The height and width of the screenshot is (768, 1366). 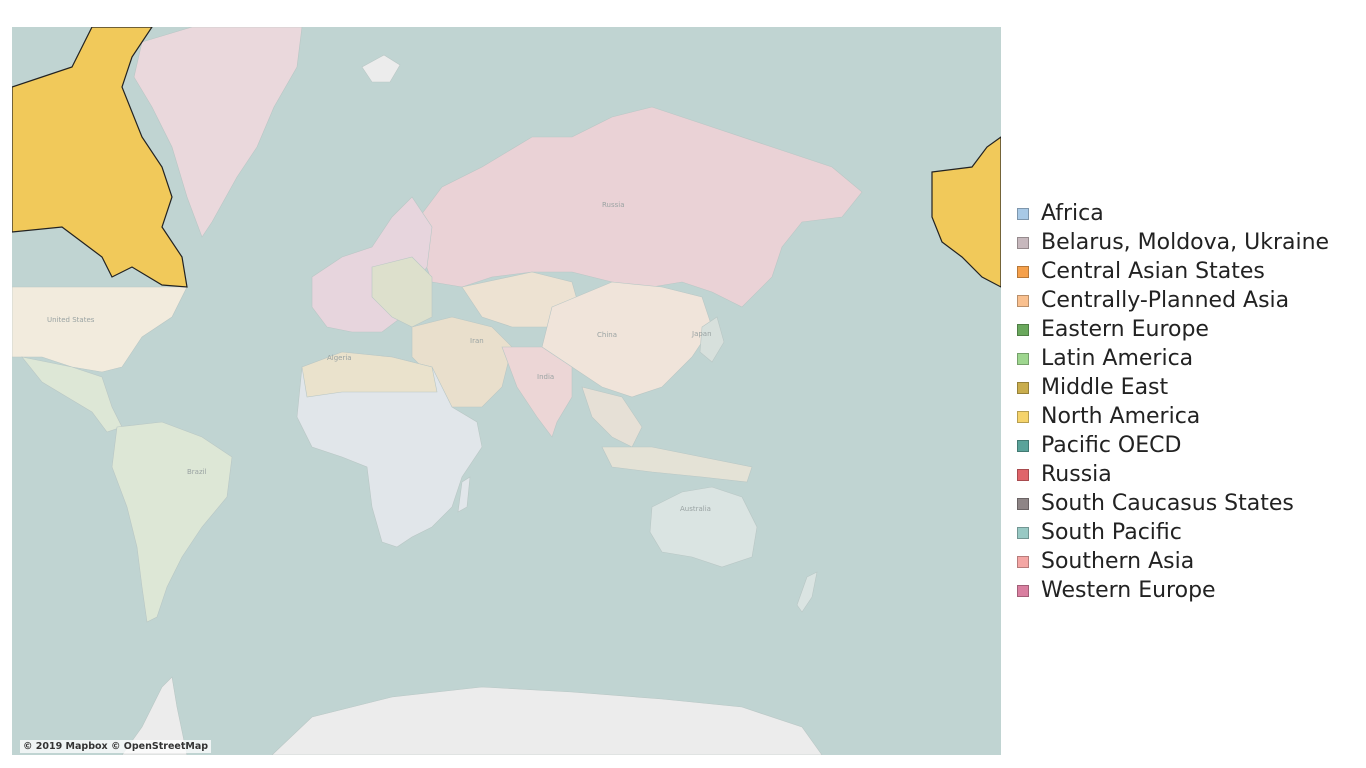 What do you see at coordinates (695, 509) in the screenshot?
I see `country-label-australia: Australia` at bounding box center [695, 509].